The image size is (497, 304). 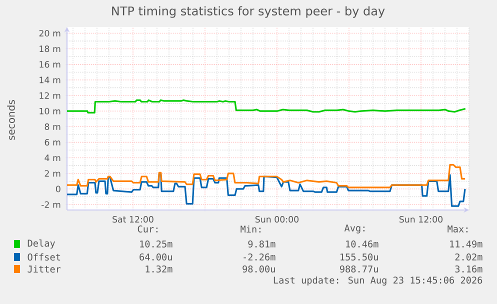 I want to click on text: 64.00u, so click(x=156, y=257).